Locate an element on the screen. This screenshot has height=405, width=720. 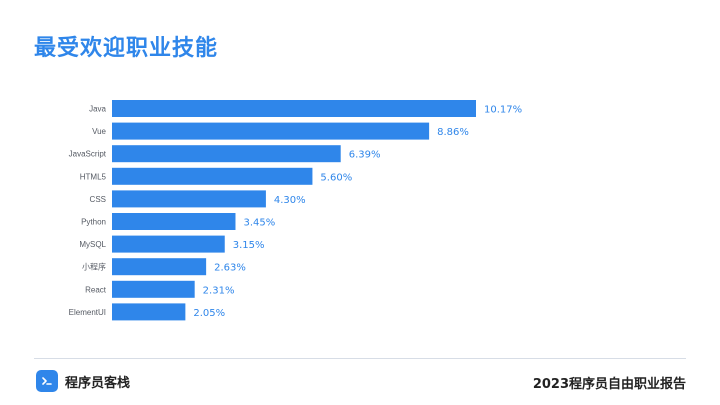
brand-name: 程序员客栈 is located at coordinates (98, 383).